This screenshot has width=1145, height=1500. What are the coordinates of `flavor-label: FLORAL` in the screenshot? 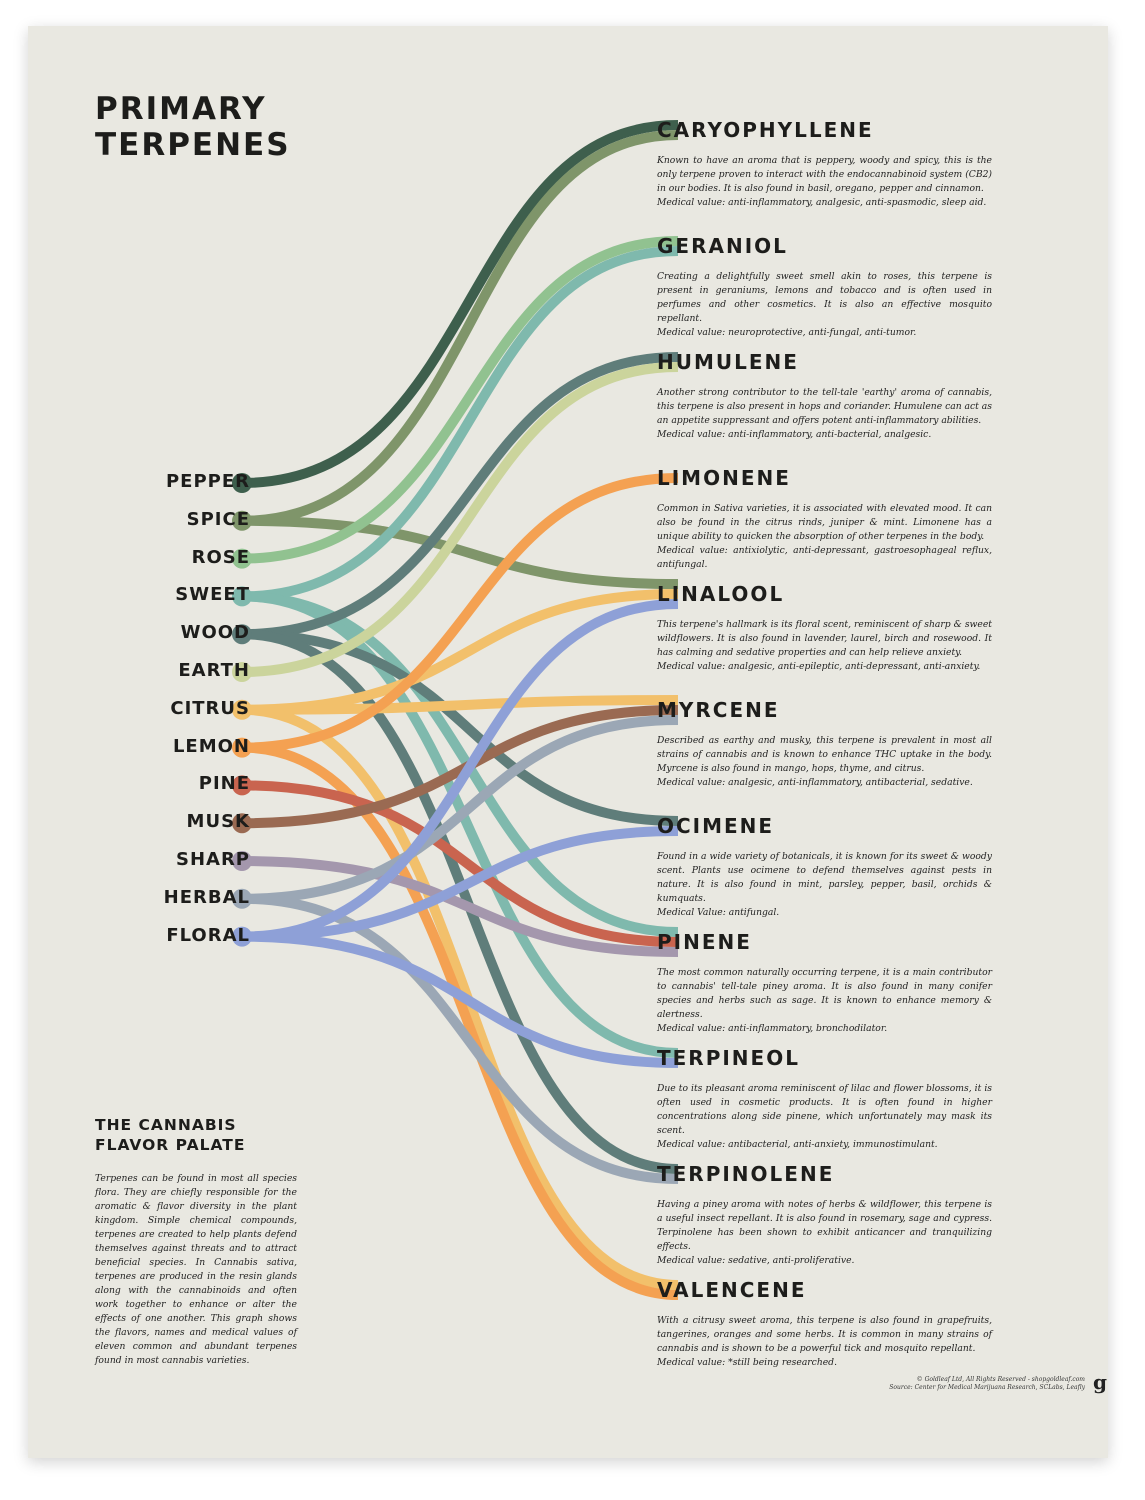 It's located at (208, 935).